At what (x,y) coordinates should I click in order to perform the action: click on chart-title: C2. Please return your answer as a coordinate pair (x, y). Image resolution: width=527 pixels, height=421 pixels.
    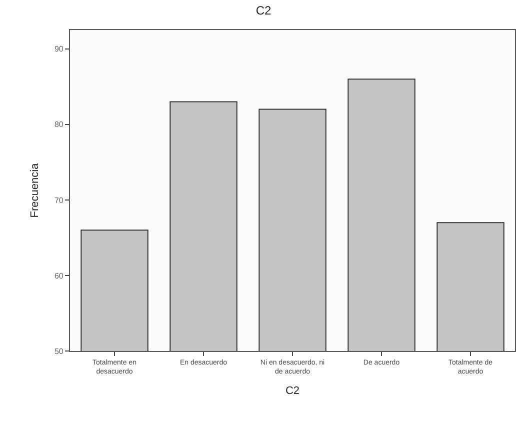
    Looking at the image, I should click on (264, 11).